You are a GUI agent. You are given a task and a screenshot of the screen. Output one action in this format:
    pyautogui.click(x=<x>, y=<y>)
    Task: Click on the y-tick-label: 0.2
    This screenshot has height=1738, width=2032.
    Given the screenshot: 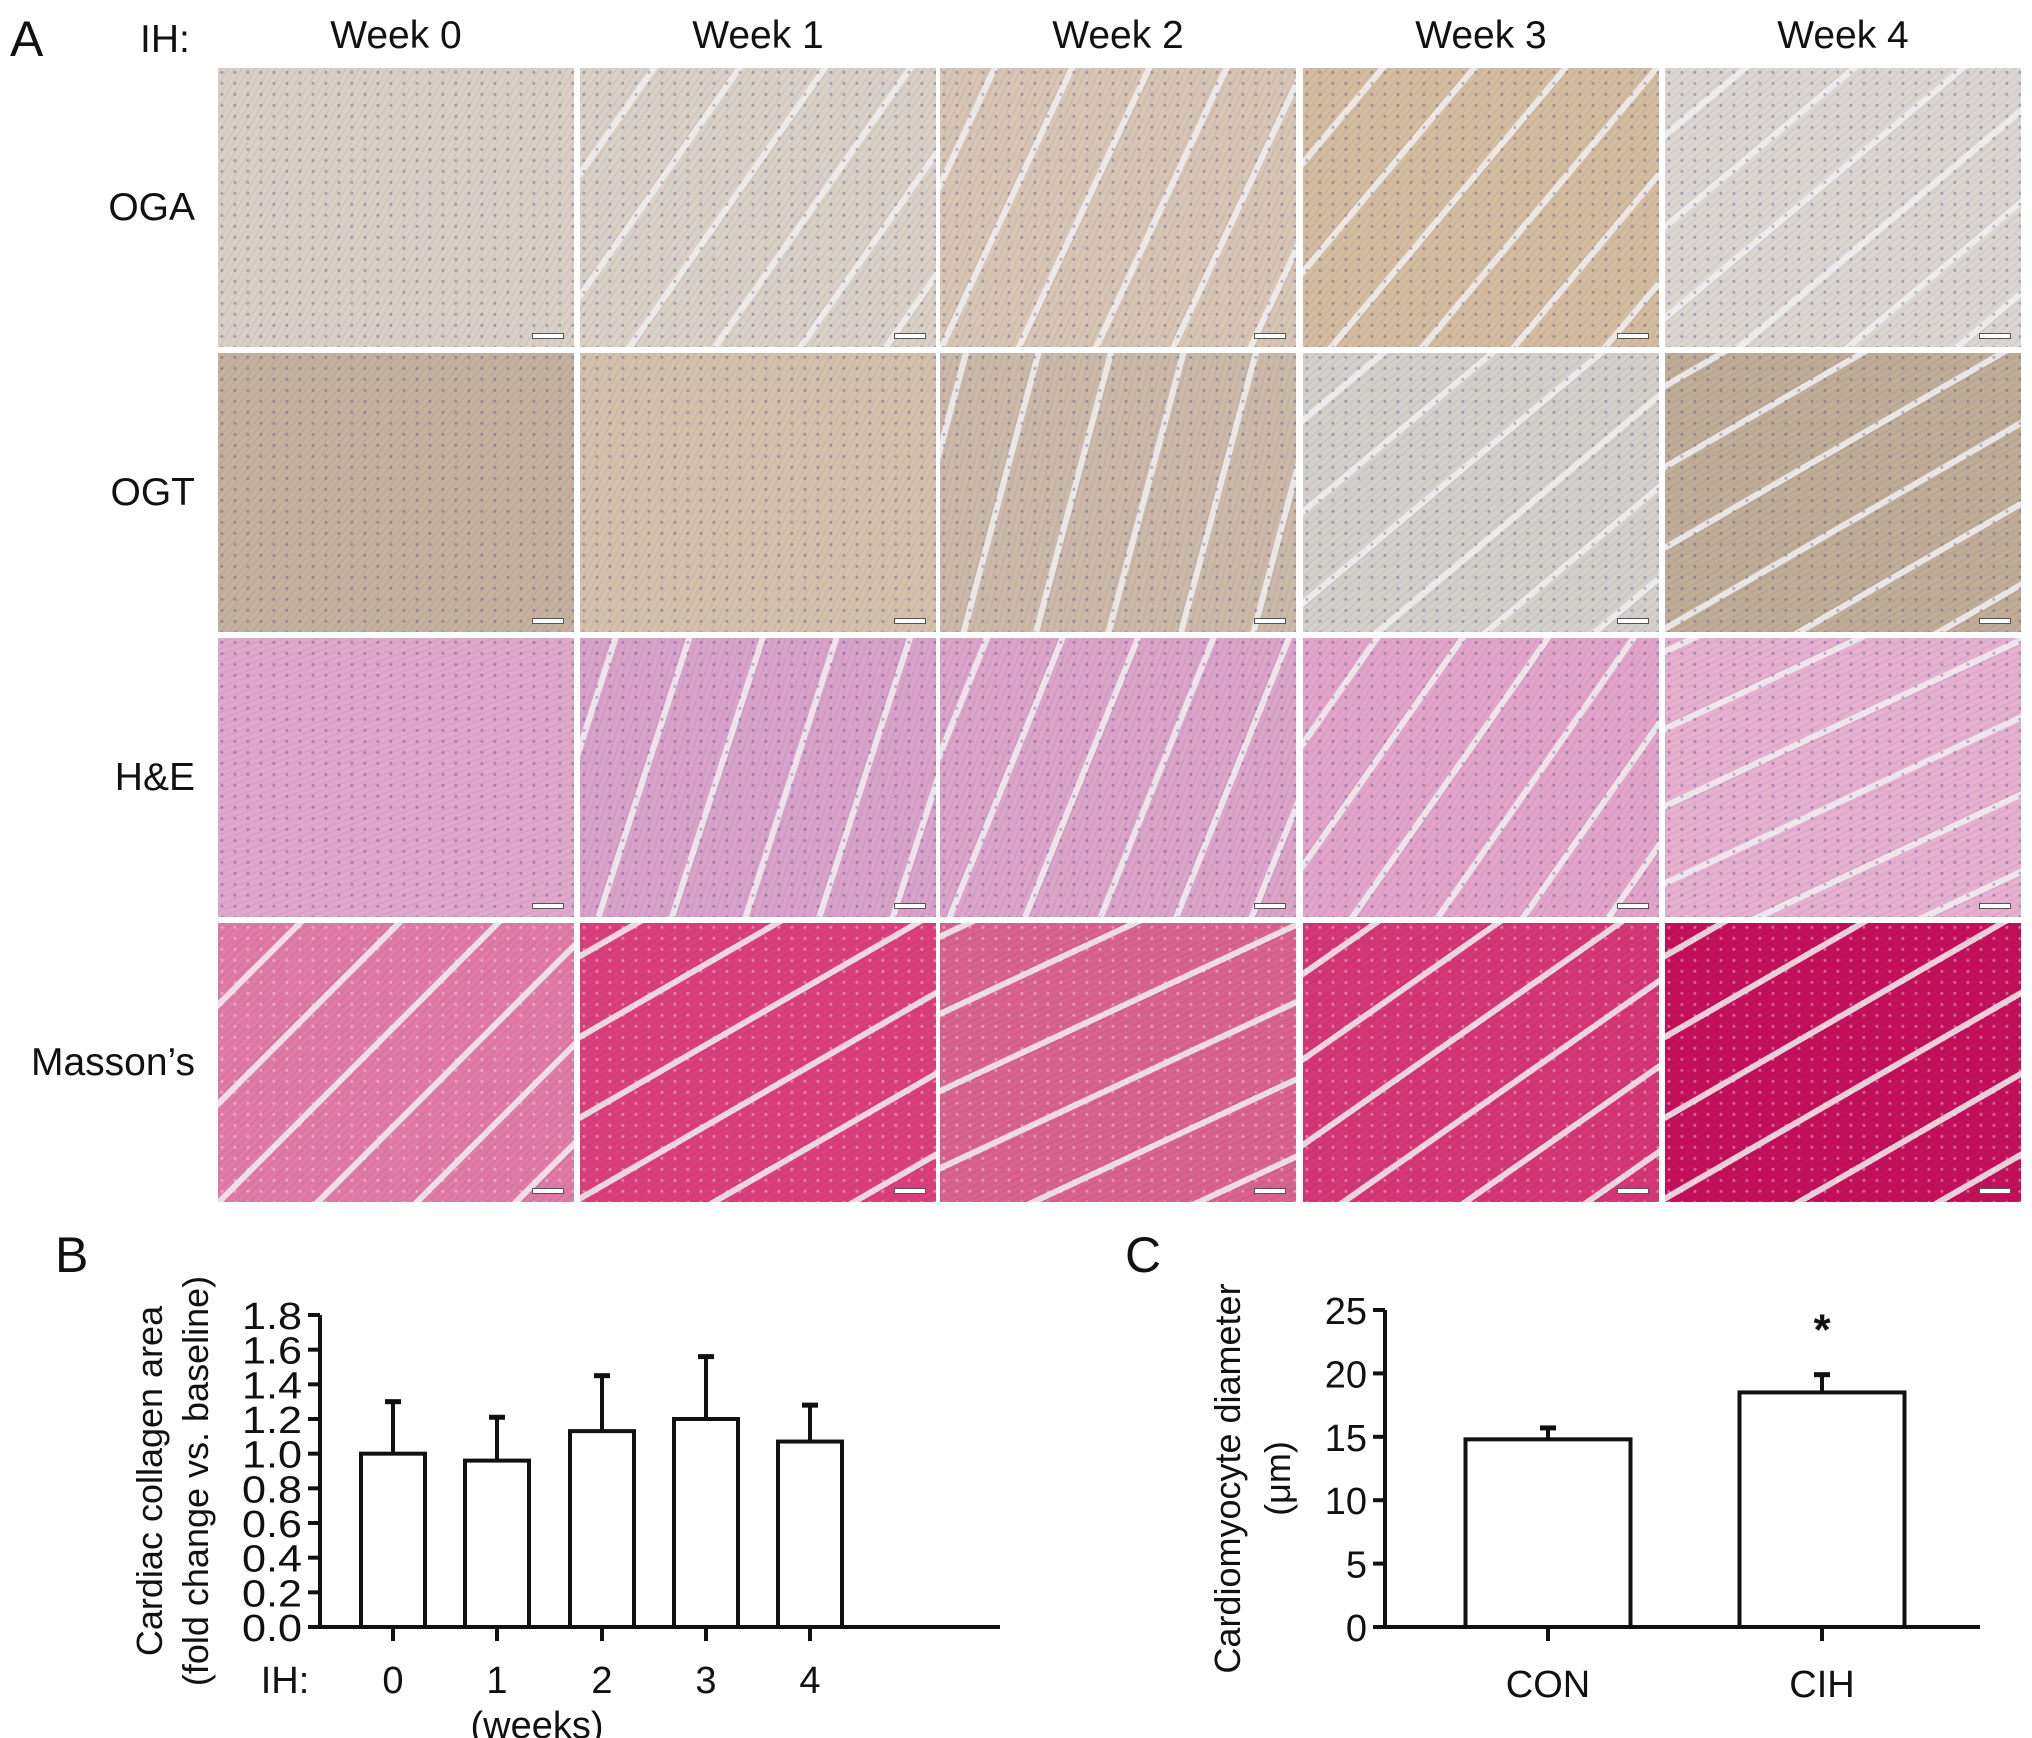 What is the action you would take?
    pyautogui.click(x=272, y=1594)
    